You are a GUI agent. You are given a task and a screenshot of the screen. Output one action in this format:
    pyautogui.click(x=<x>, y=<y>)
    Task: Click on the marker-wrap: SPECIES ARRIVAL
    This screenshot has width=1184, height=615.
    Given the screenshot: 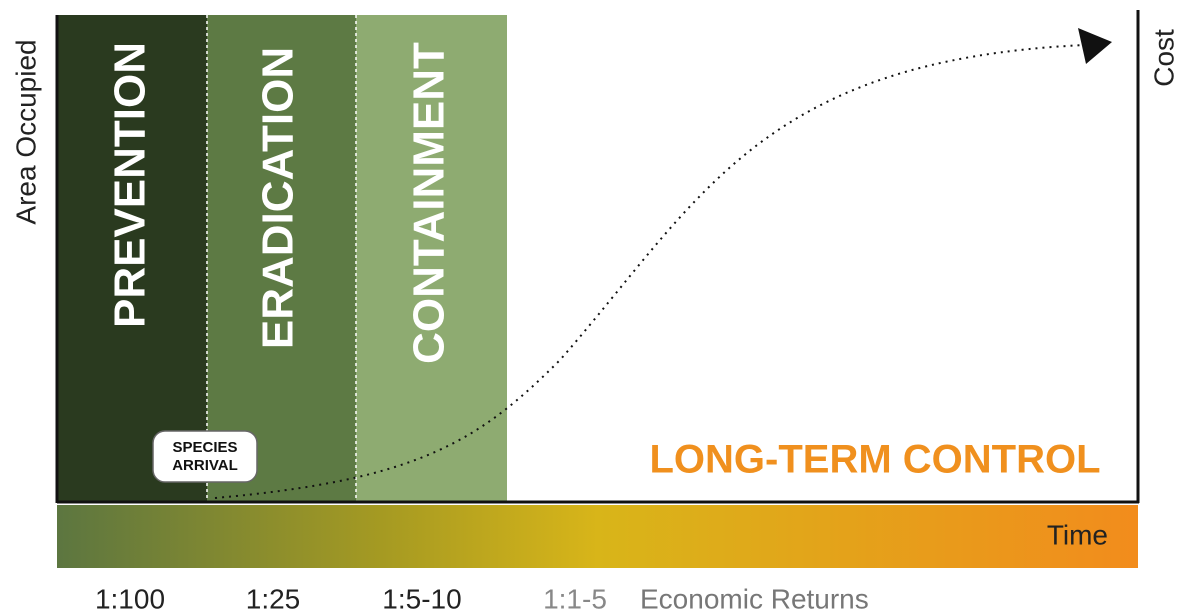 What is the action you would take?
    pyautogui.click(x=205, y=456)
    